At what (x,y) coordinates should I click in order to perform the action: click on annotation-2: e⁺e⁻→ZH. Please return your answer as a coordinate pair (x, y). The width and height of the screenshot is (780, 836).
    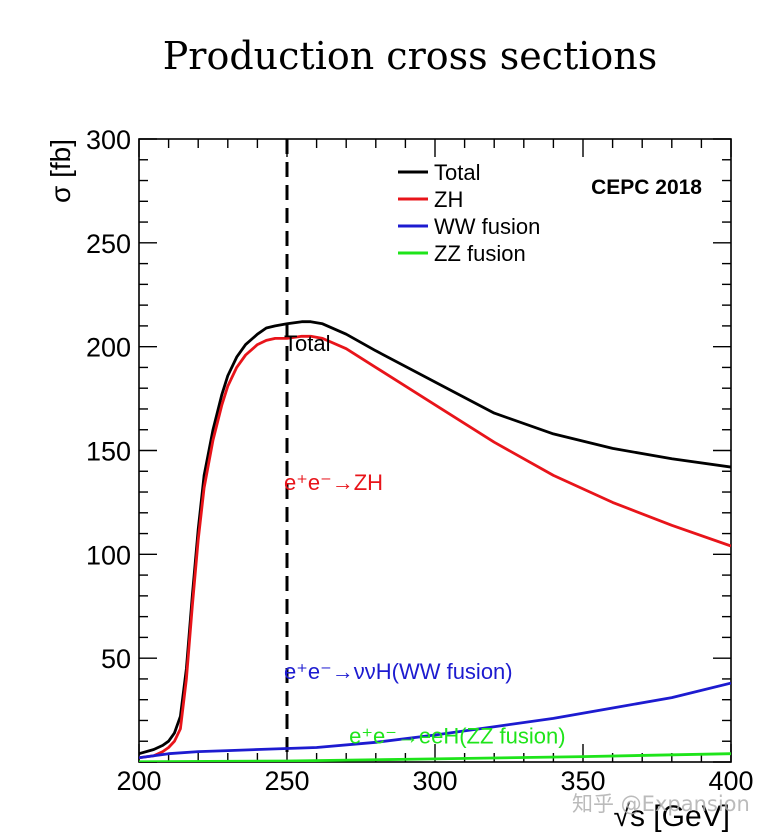
    Looking at the image, I should click on (333, 482).